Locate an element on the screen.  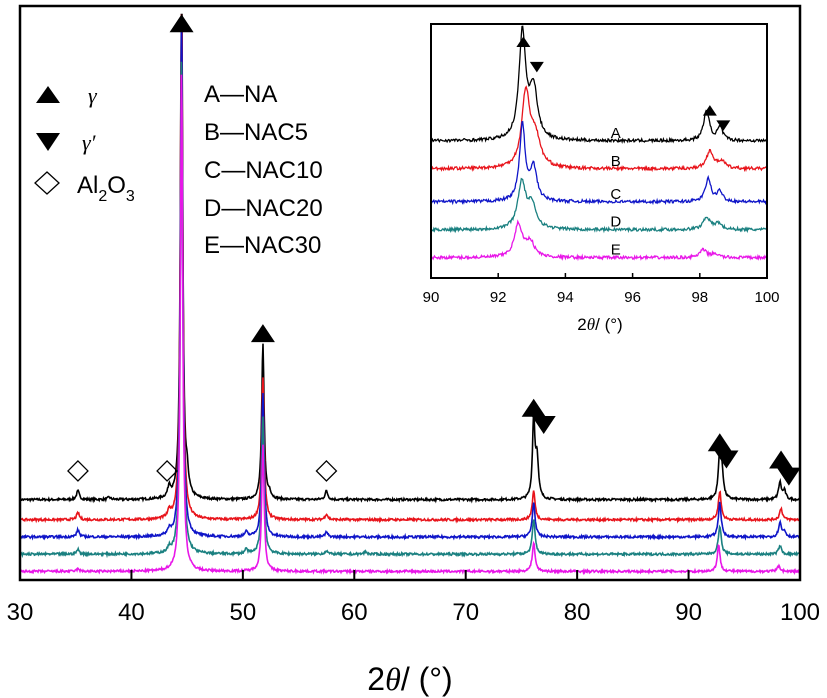
inset-curve-label: C is located at coordinates (615, 194).